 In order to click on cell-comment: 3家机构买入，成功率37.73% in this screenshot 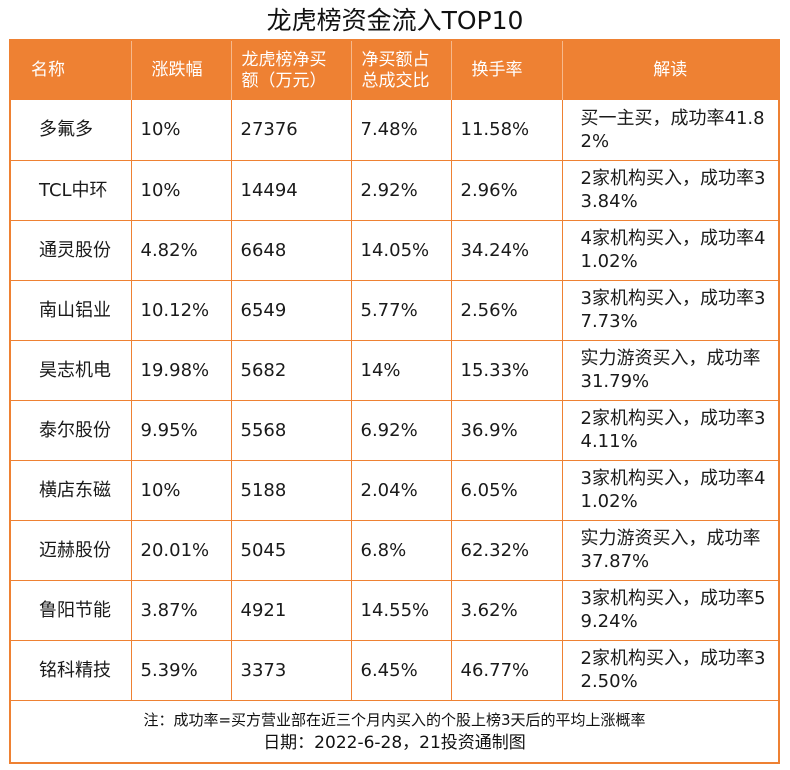, I will do `click(670, 310)`.